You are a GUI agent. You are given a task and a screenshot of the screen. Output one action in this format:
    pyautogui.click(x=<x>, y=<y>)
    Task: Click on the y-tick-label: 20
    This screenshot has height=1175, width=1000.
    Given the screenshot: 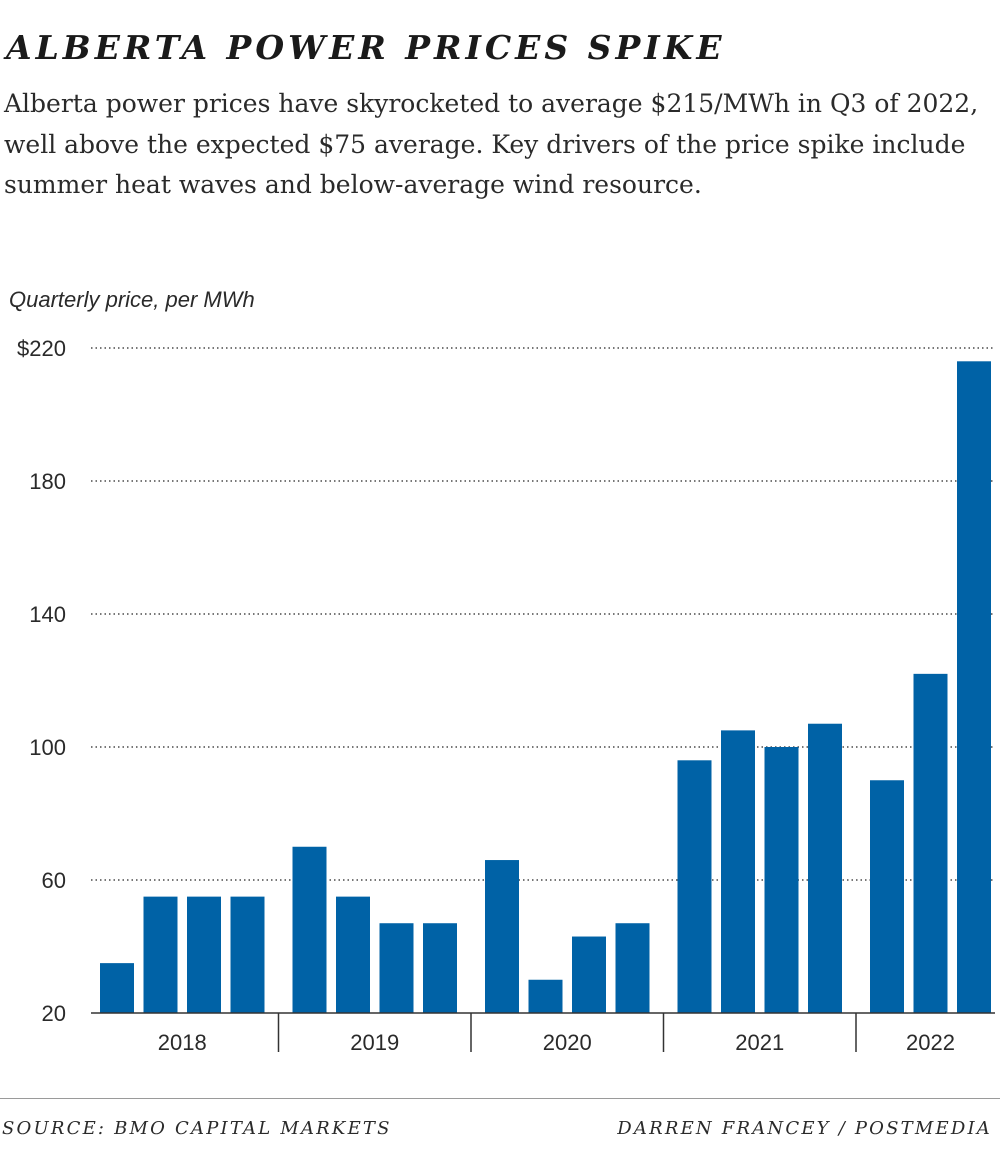 What is the action you would take?
    pyautogui.click(x=54, y=1013)
    